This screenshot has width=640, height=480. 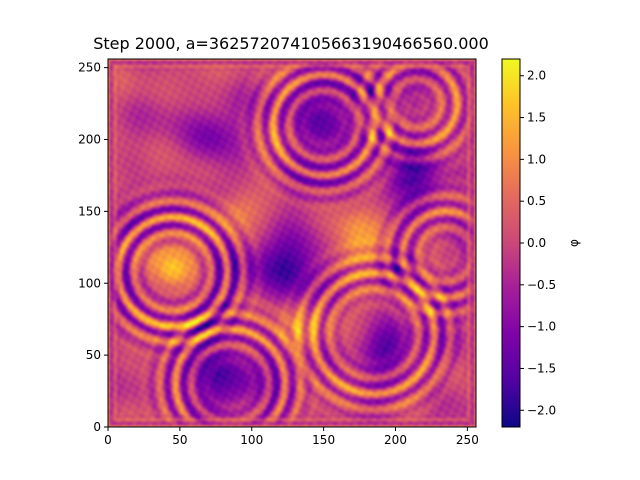 I want to click on y-axis: 0 50 100 150 200 250, so click(x=93, y=247).